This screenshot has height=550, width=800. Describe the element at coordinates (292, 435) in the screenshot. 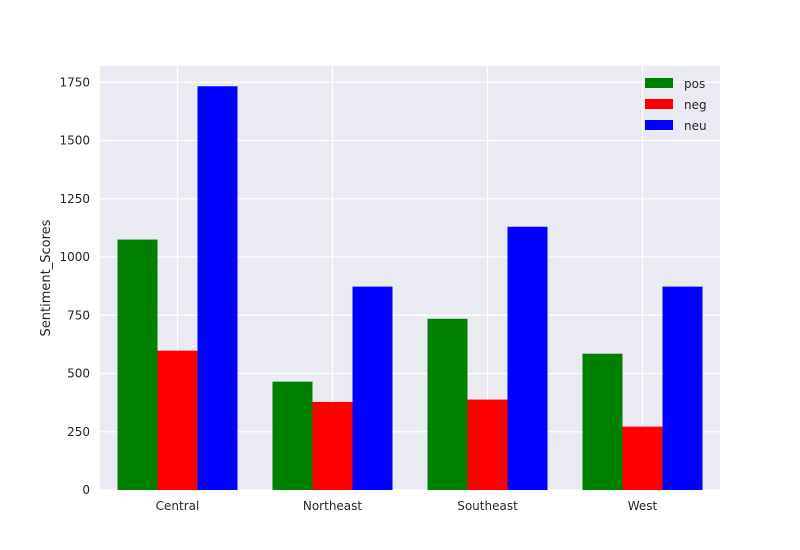

I see `bar-pos-northeast` at that location.